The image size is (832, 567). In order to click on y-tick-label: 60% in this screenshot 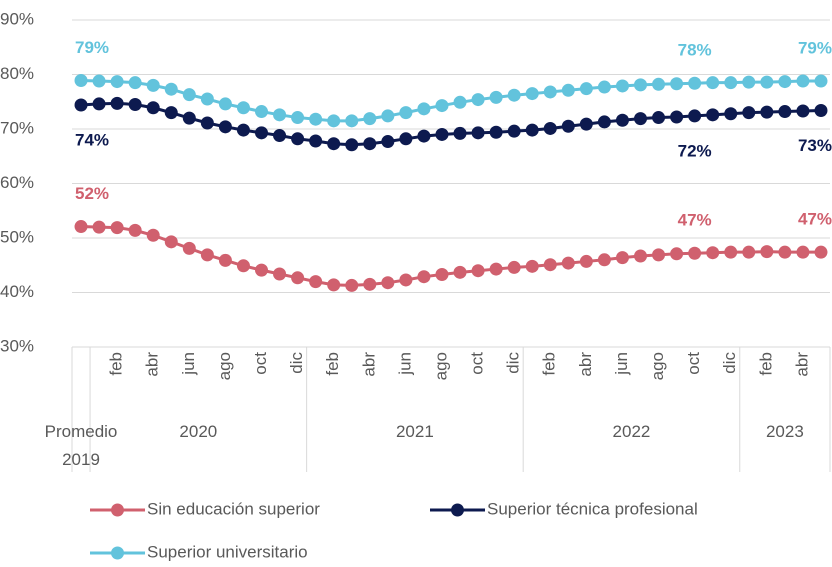, I will do `click(17, 182)`.